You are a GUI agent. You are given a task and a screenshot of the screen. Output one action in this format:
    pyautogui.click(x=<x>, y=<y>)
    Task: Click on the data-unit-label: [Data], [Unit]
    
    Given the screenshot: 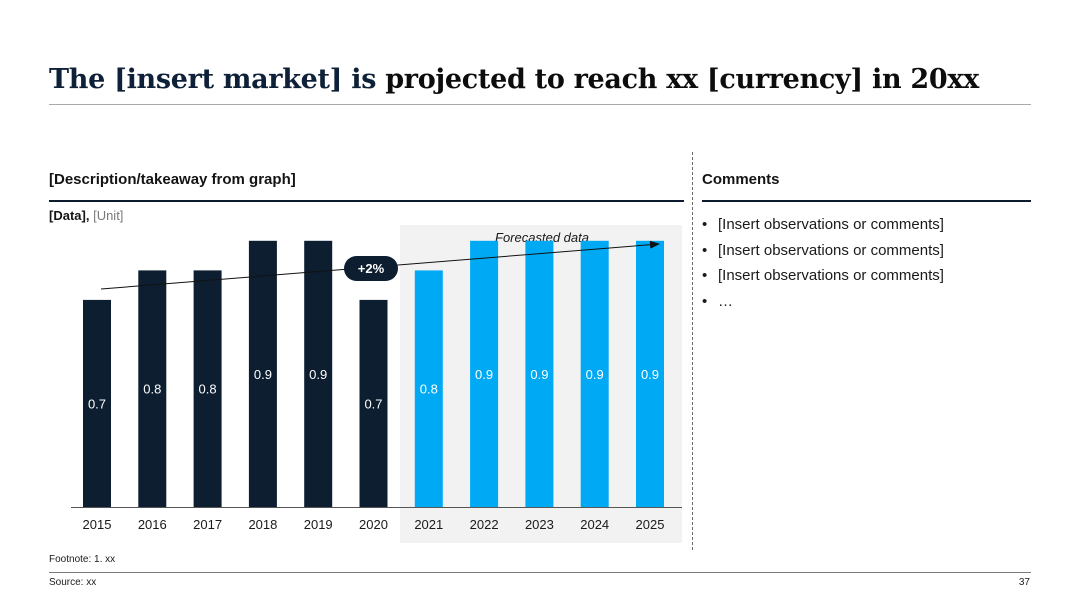 What is the action you would take?
    pyautogui.click(x=86, y=215)
    